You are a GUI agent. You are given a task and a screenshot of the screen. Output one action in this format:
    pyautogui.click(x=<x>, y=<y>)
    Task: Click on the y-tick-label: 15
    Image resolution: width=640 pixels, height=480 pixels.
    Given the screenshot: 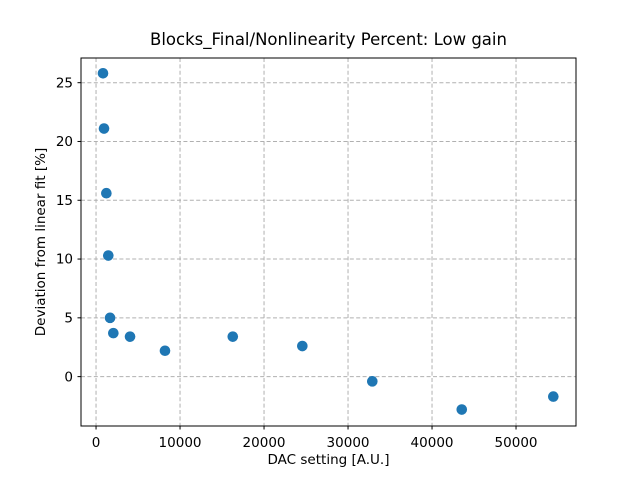 What is the action you would take?
    pyautogui.click(x=64, y=201)
    